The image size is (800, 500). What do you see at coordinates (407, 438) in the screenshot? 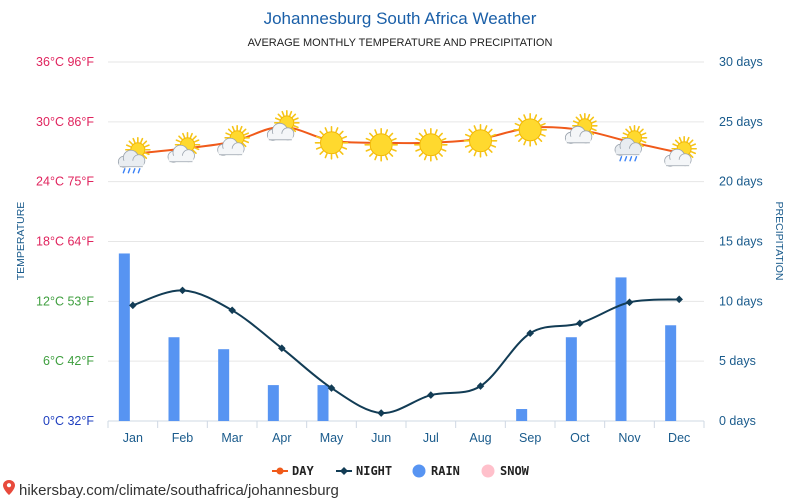
I see `month-axis: Jan Feb Mar Apr May Jun Jul Aug Sep Oct Nov Dec` at bounding box center [407, 438].